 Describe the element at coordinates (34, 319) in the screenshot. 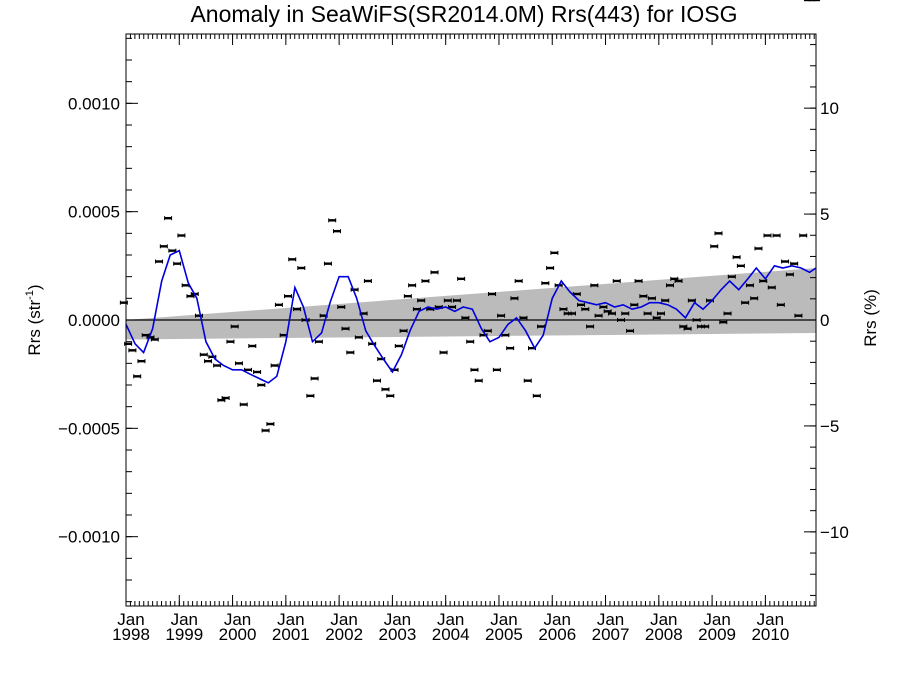

I see `y-axis-label: Rrs (str-1)` at that location.